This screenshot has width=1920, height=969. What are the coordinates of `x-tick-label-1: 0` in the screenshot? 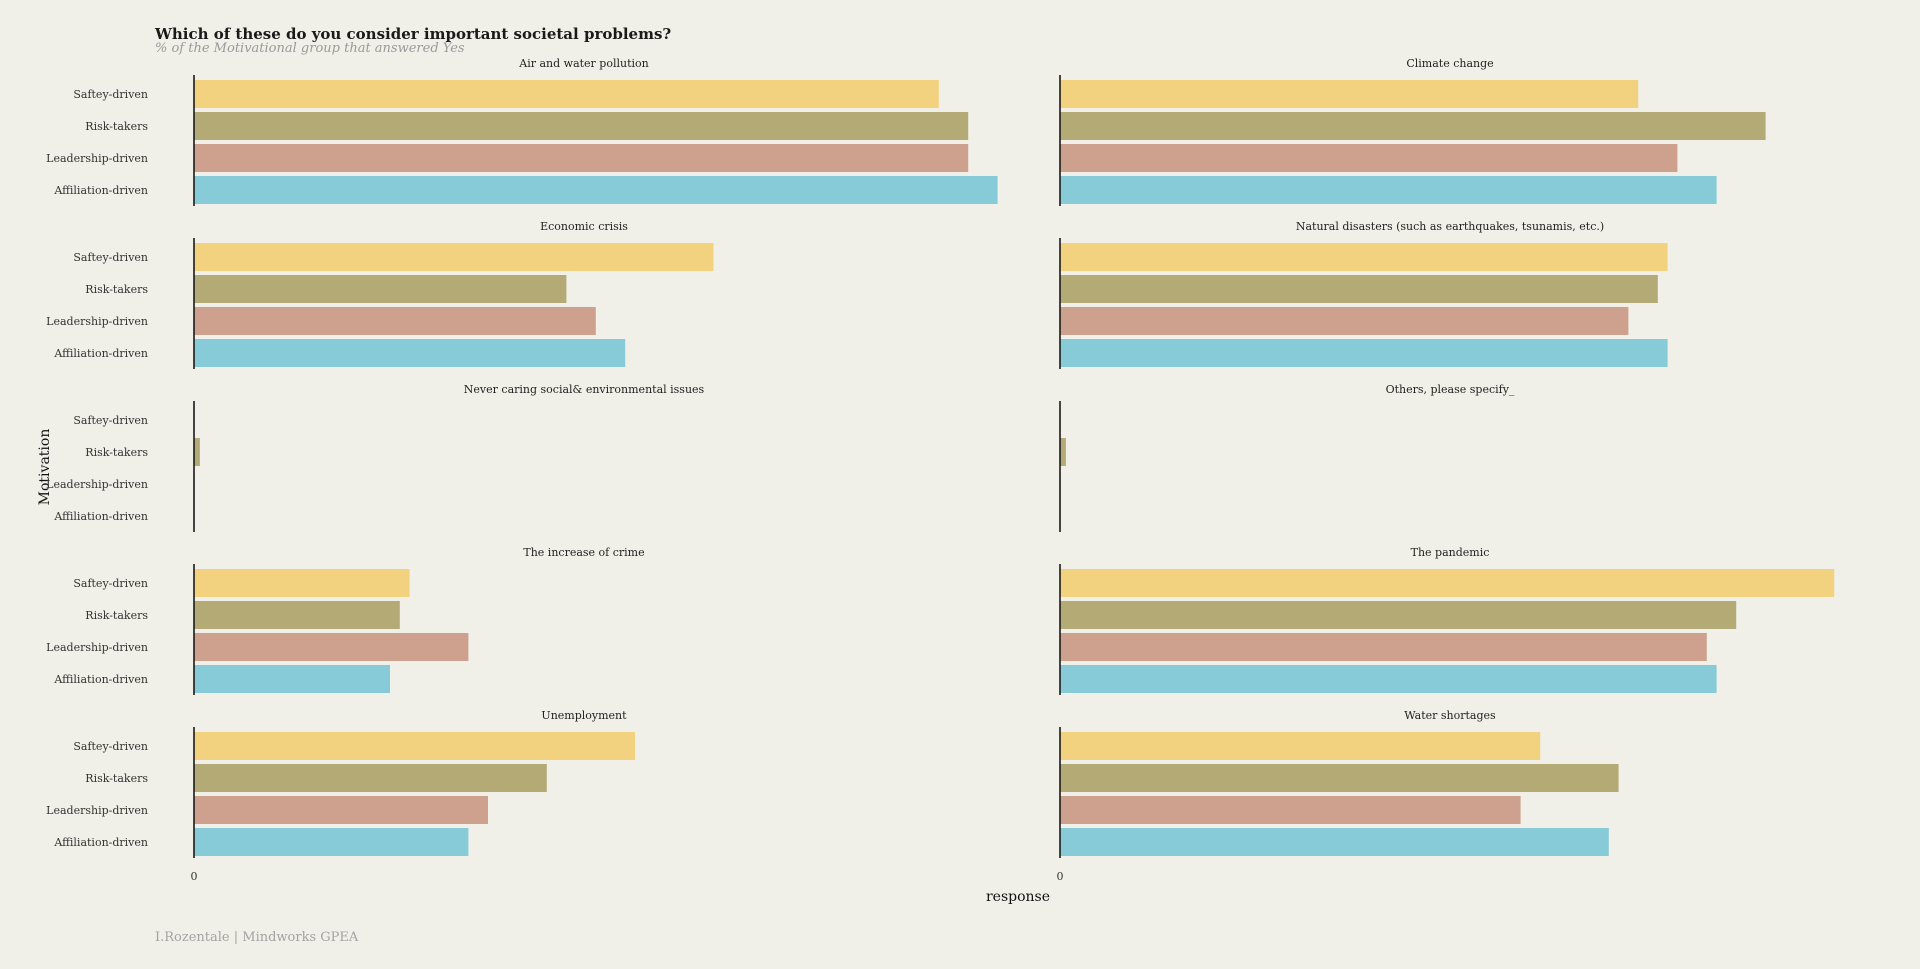 It's located at (194, 876).